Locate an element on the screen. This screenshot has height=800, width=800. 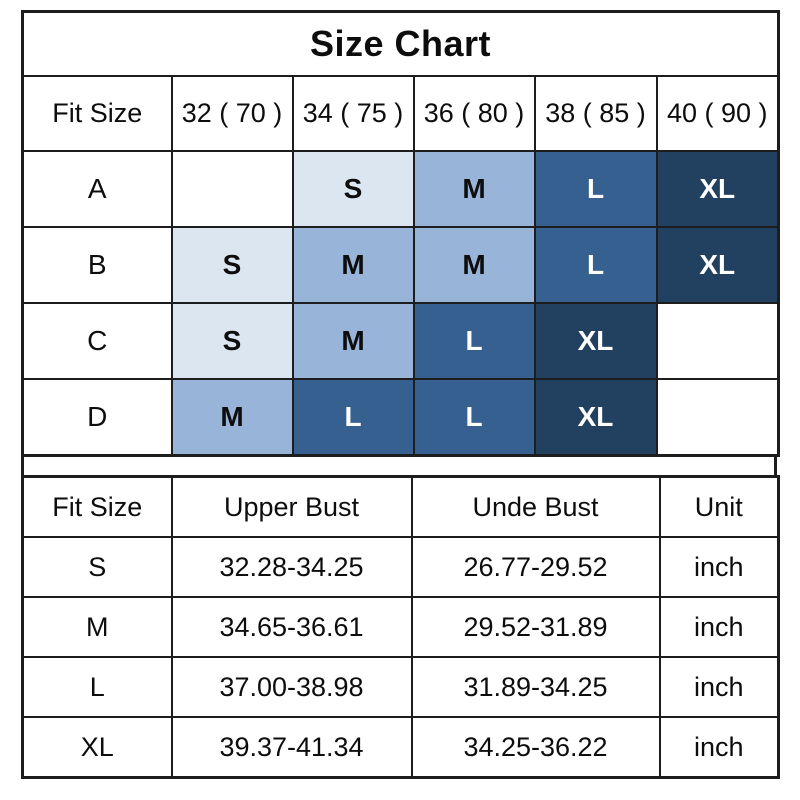
measure-upper-bust: 39.37-41.34 is located at coordinates (291, 747).